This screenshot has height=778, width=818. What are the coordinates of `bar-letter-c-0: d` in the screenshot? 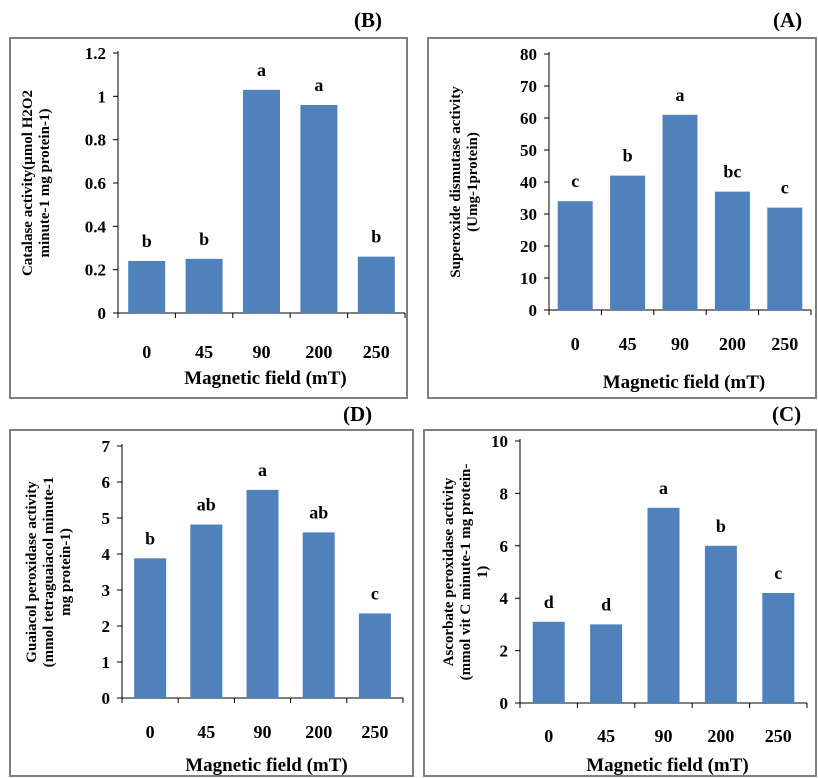 It's located at (549, 602).